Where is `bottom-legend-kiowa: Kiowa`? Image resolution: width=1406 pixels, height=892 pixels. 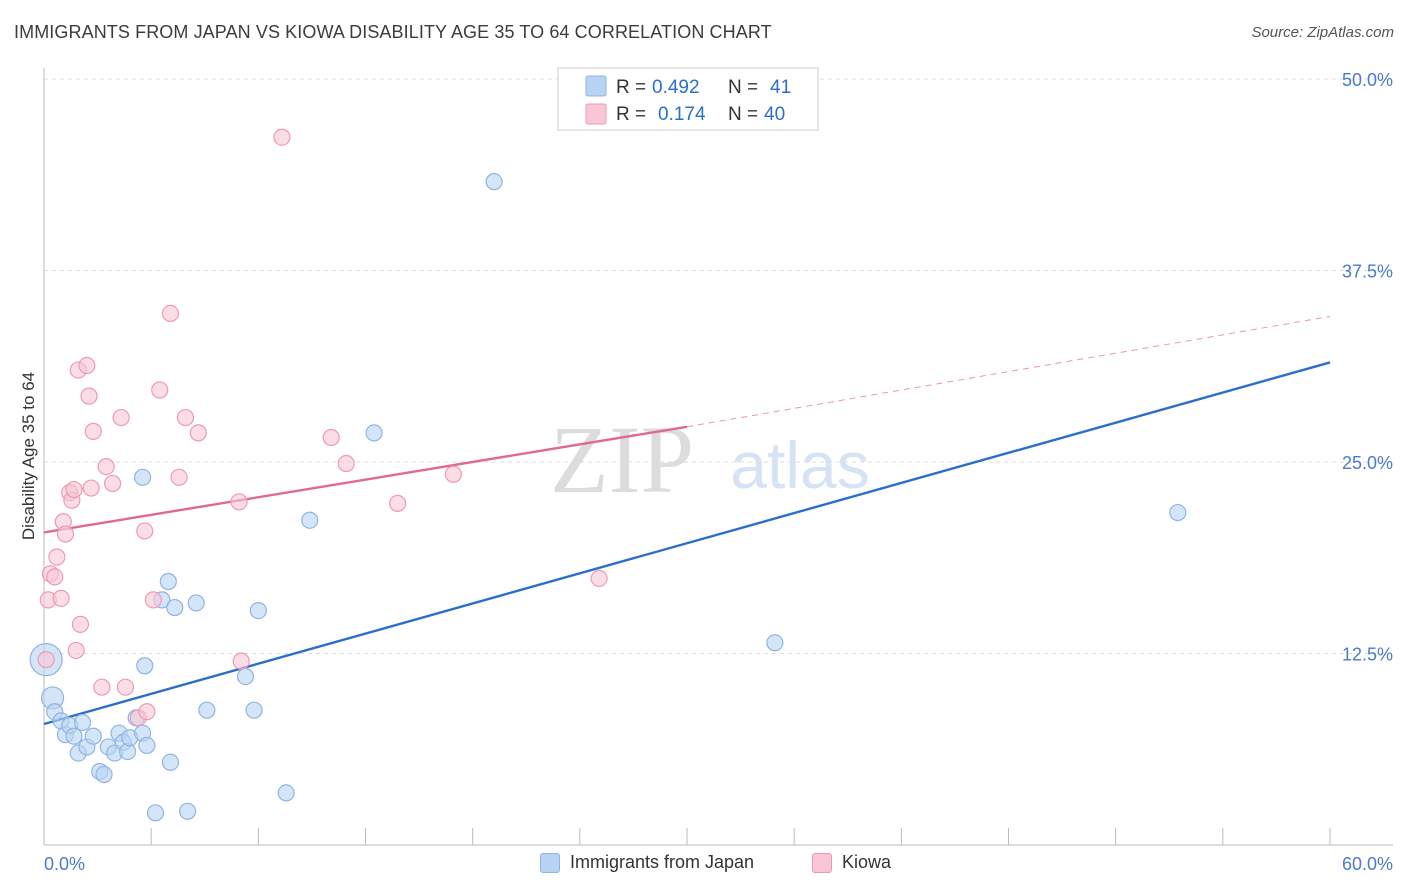
bottom-legend-kiowa: Kiowa is located at coordinates (851, 862).